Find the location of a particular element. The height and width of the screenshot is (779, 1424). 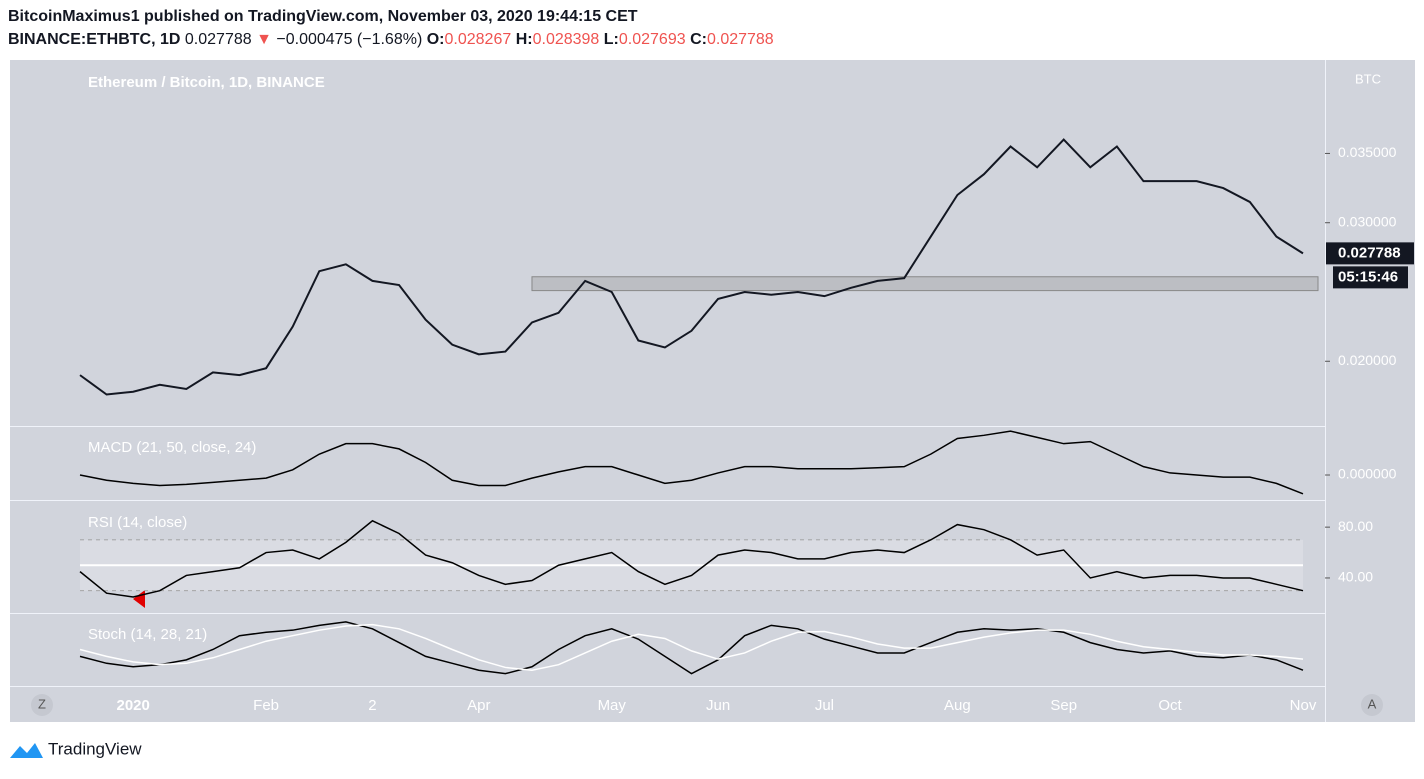

x-tick-label: Jul is located at coordinates (824, 705).